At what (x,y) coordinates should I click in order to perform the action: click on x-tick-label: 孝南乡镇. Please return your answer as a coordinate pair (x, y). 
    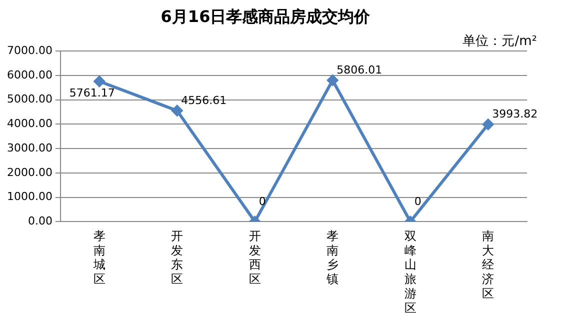
    Looking at the image, I should click on (332, 257).